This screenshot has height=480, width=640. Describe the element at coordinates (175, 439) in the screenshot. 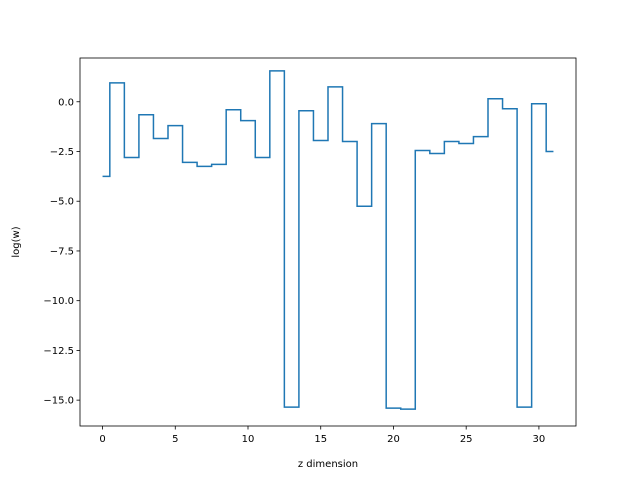

I see `x-tick-label: 5` at that location.